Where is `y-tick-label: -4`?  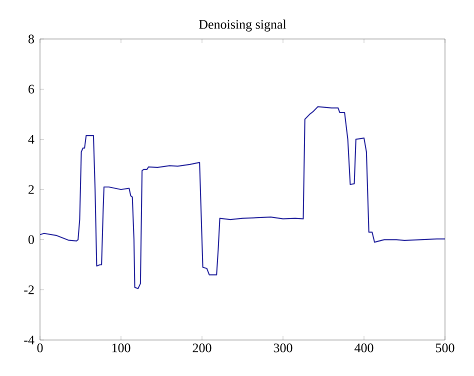 y-tick-label: -4 is located at coordinates (29, 340).